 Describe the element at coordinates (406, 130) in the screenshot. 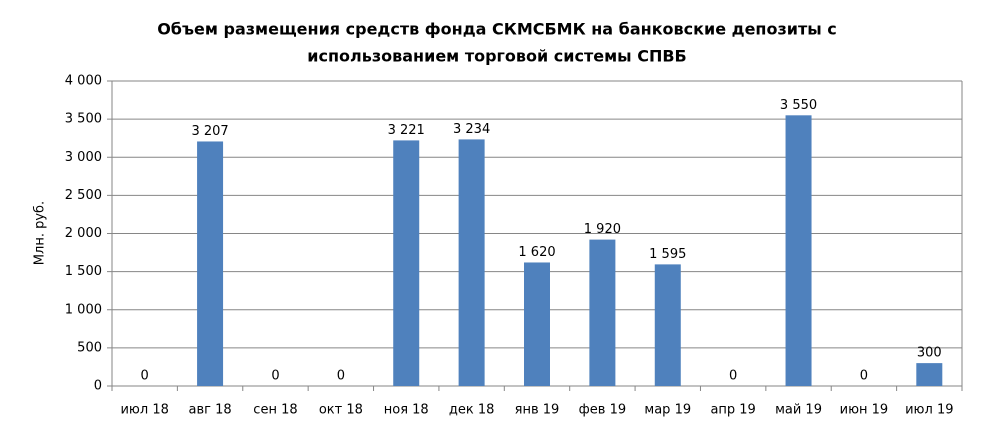

I see `data-label: 3 221` at that location.